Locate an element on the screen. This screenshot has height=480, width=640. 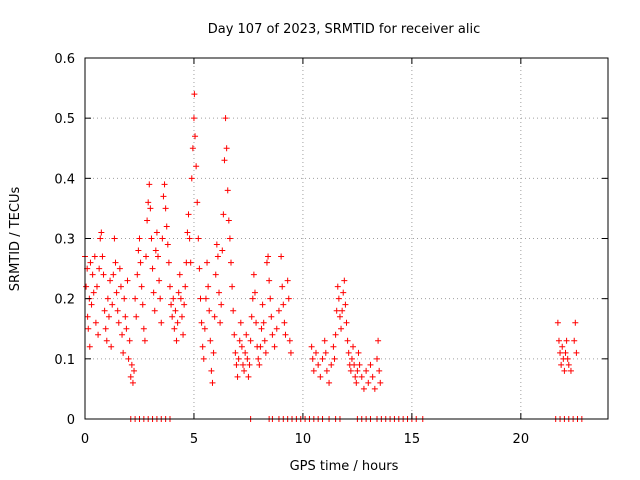
y-tick-label: 0.5 is located at coordinates (64, 119).